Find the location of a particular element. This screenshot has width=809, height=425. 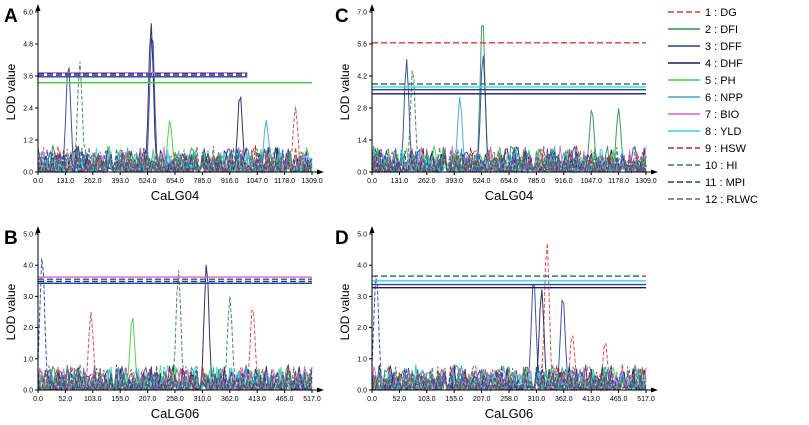

panel-label-c: C is located at coordinates (342, 16).